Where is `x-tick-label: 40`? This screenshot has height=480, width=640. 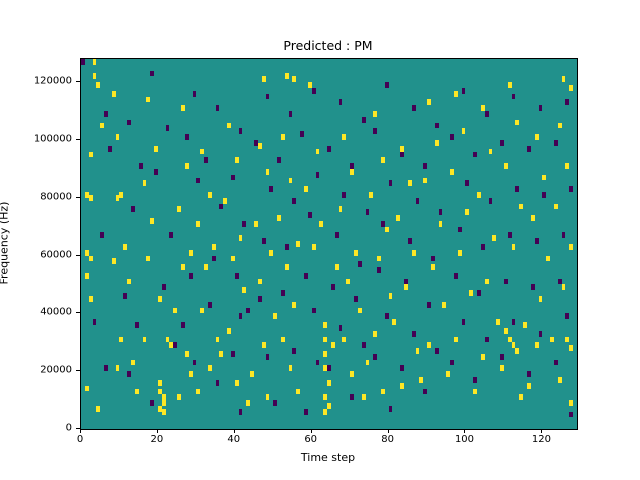
x-tick-label: 40 is located at coordinates (234, 439).